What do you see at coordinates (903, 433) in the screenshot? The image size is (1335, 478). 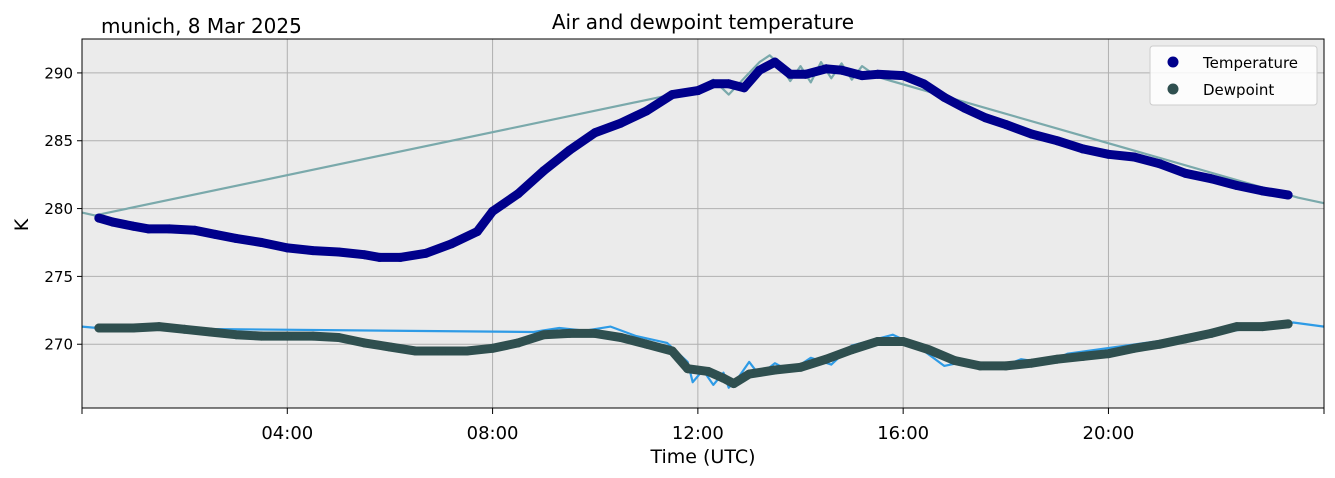 I see `x-tick-label: 16:00` at bounding box center [903, 433].